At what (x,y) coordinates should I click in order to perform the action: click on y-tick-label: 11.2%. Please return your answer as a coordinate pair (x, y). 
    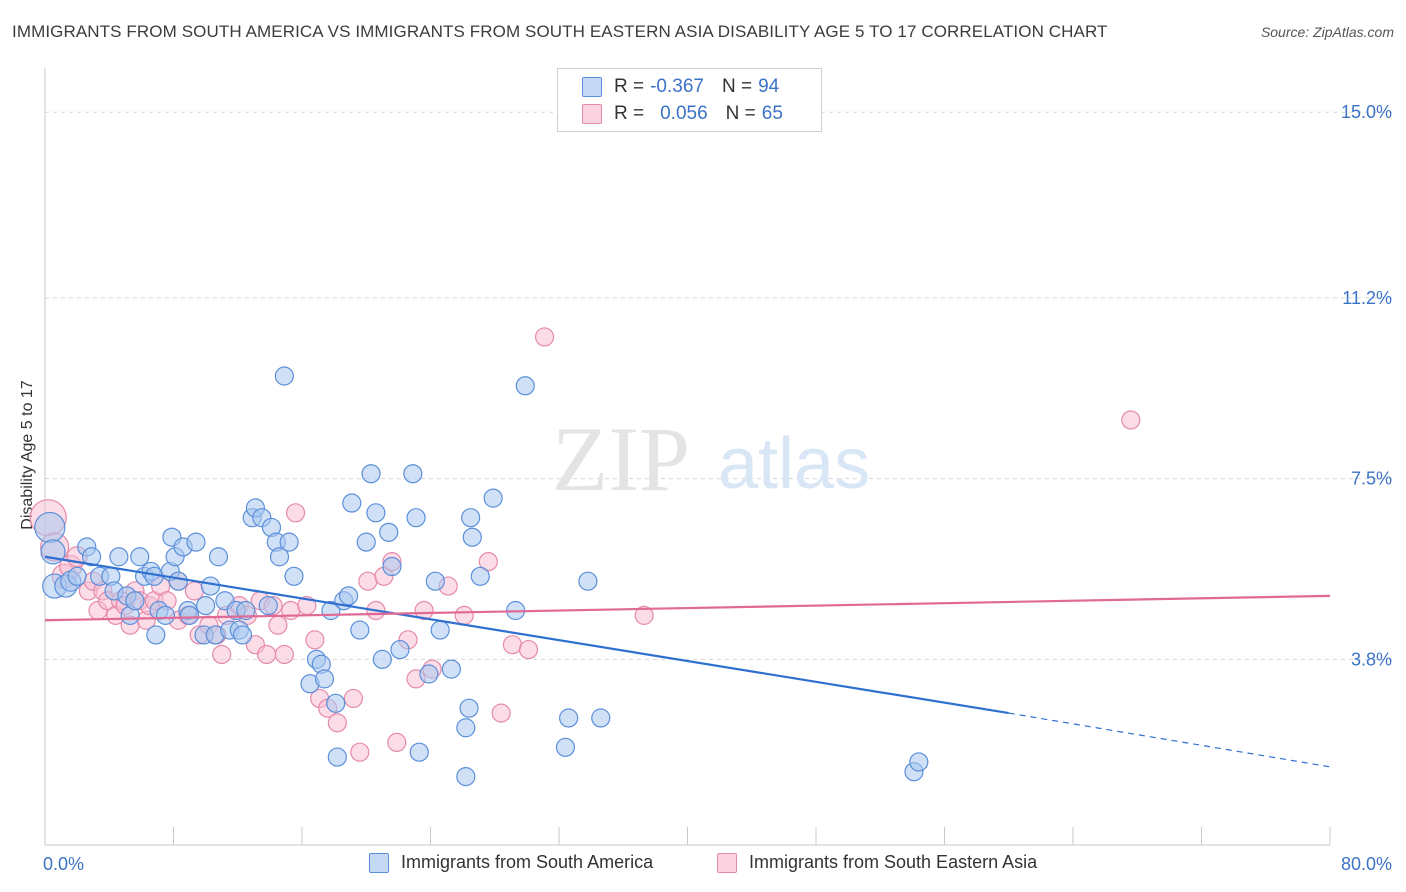
    Looking at the image, I should click on (1367, 298).